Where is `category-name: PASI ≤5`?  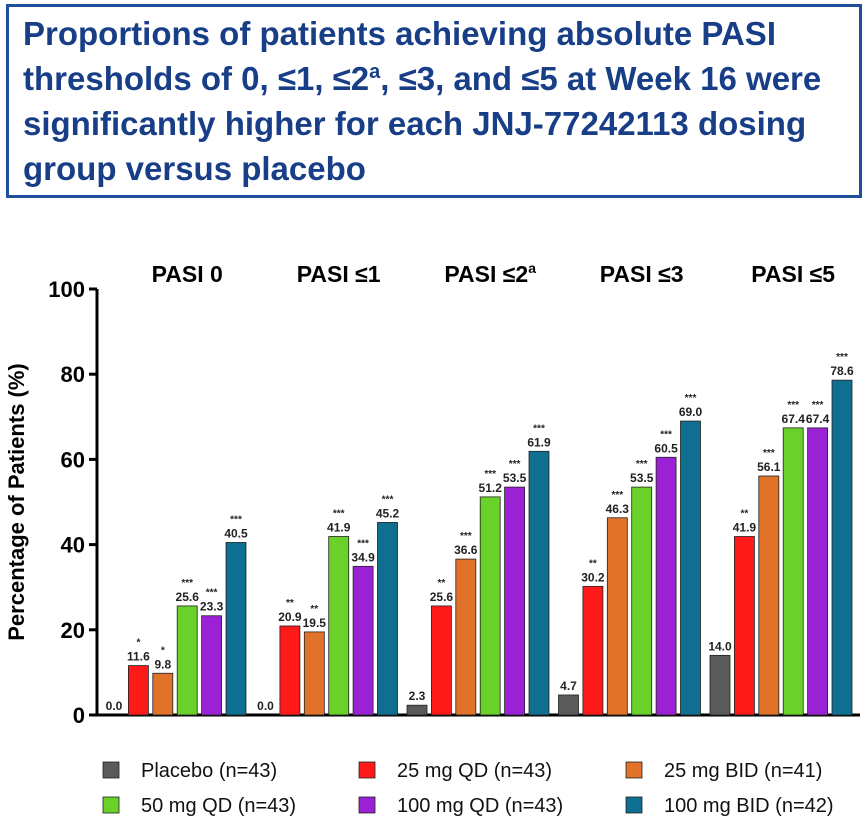 category-name: PASI ≤5 is located at coordinates (793, 274).